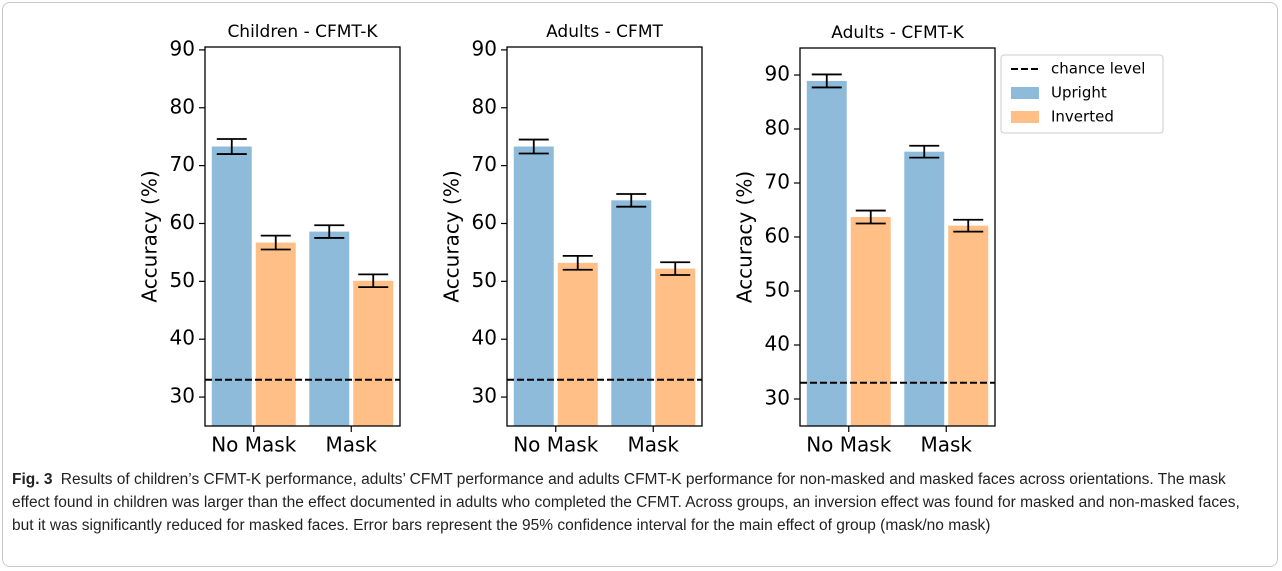  What do you see at coordinates (302, 32) in the screenshot?
I see `chart-title: Children - CFMT-K` at bounding box center [302, 32].